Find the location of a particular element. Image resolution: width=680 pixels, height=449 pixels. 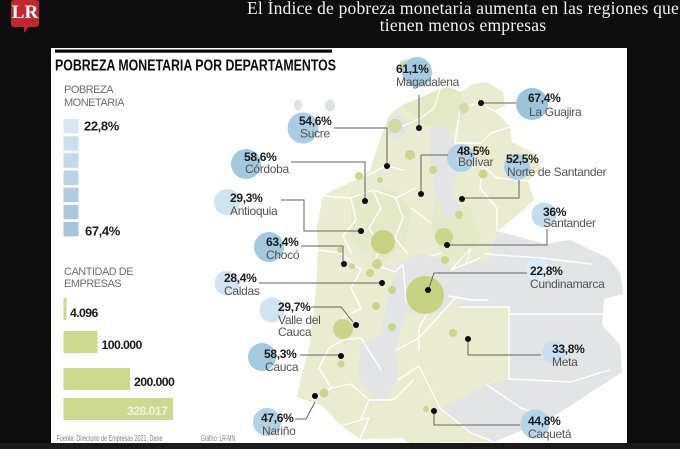

svg-text: Caldas is located at coordinates (242, 291).